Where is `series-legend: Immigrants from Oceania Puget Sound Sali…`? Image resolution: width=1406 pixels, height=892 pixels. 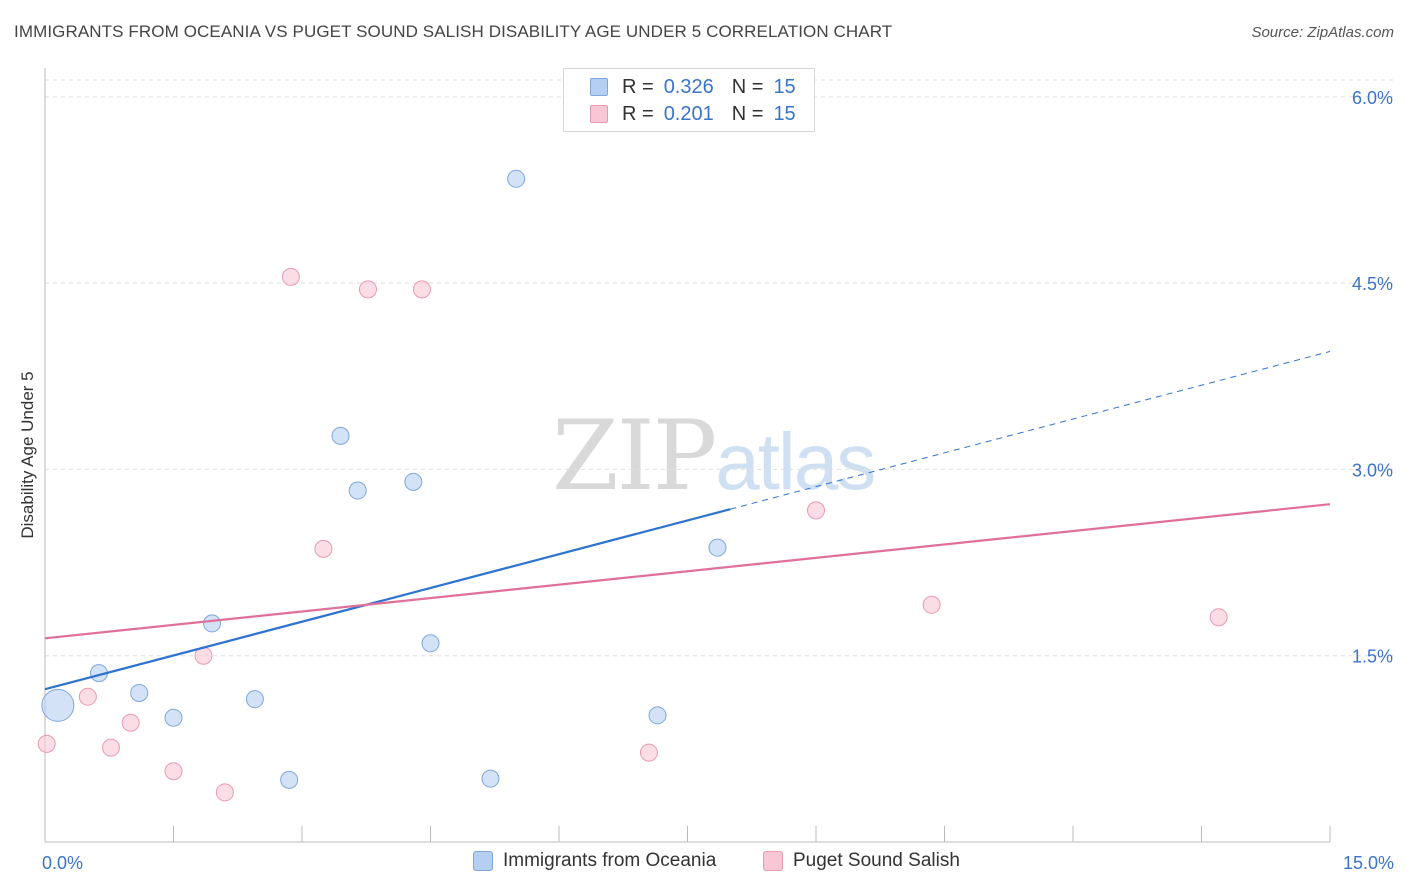 series-legend: Immigrants from Oceania Puget Sound Sali… is located at coordinates (703, 865).